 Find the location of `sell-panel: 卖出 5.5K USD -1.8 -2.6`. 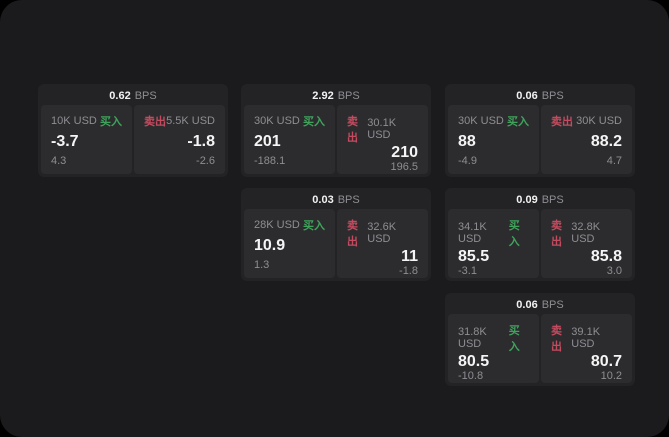

sell-panel: 卖出 5.5K USD -1.8 -2.6 is located at coordinates (179, 139).